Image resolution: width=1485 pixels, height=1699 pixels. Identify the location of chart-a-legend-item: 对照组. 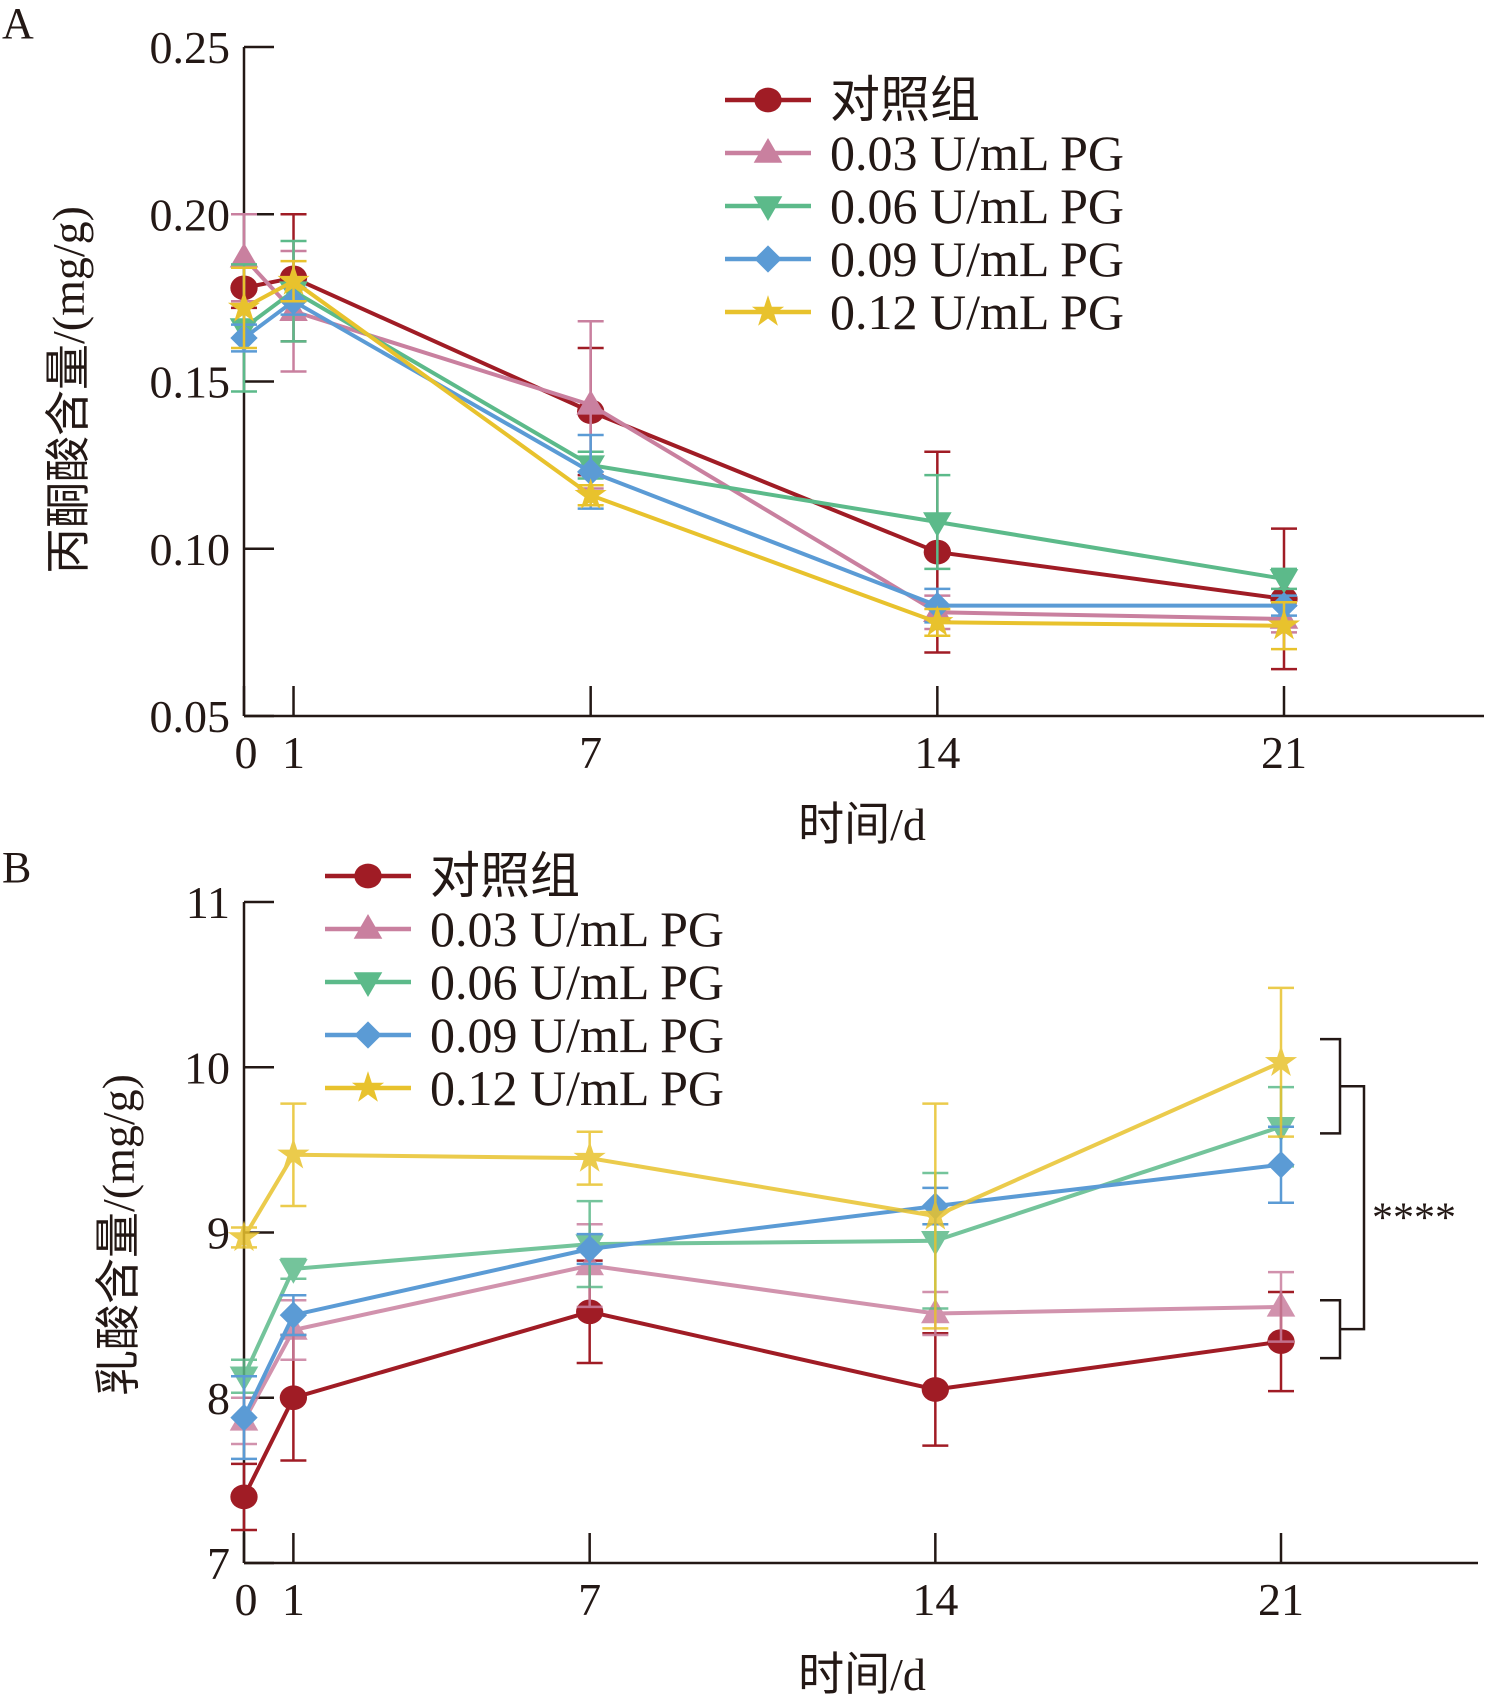
(852, 100).